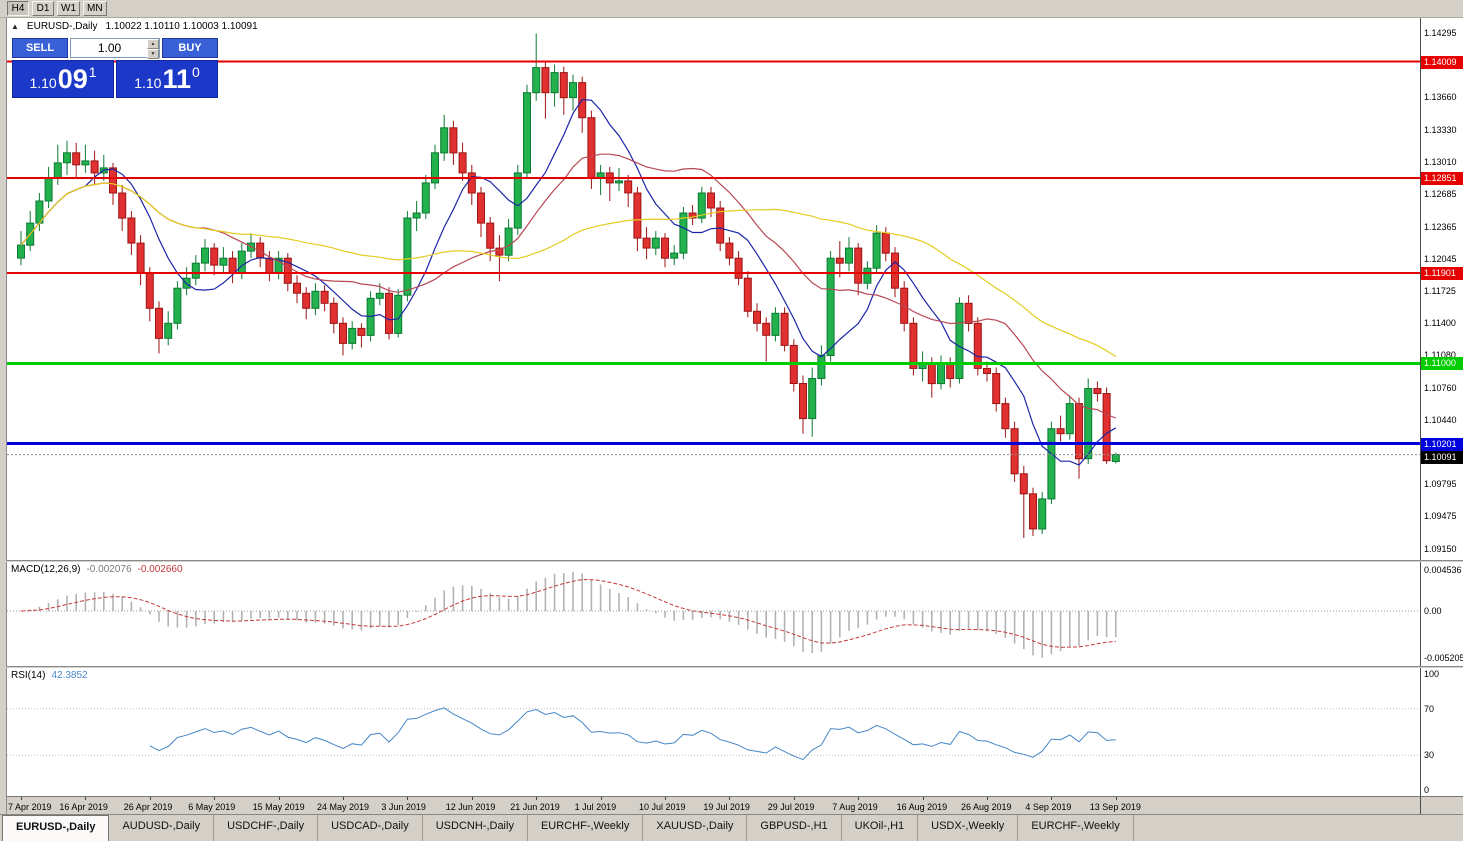  I want to click on timeframe-button-h4: H4, so click(18, 8).